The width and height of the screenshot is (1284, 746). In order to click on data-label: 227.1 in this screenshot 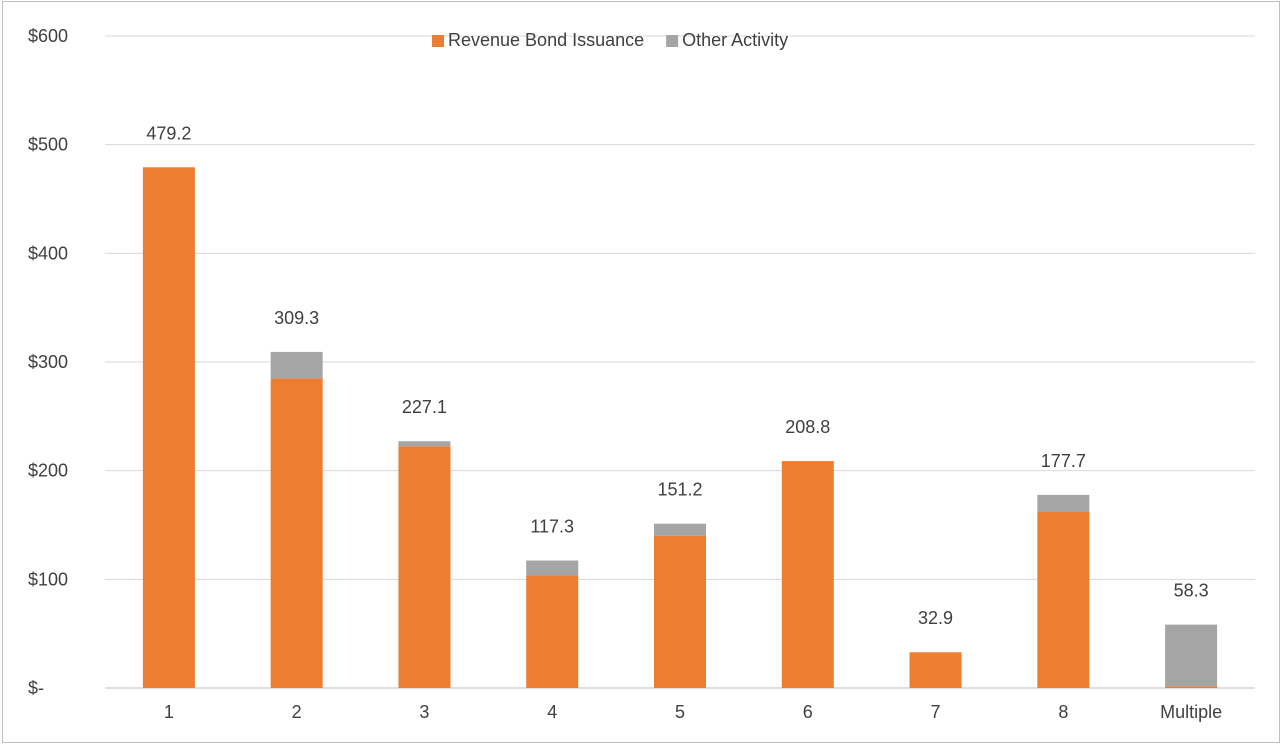, I will do `click(424, 407)`.